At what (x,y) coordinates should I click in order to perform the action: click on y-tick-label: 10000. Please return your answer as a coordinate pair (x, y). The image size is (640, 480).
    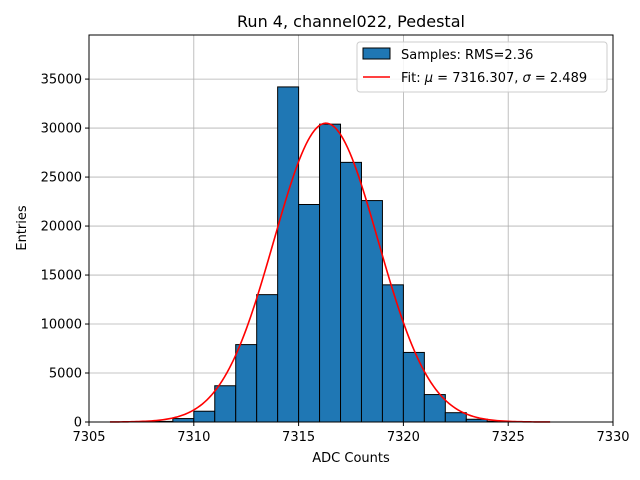
    Looking at the image, I should click on (61, 325).